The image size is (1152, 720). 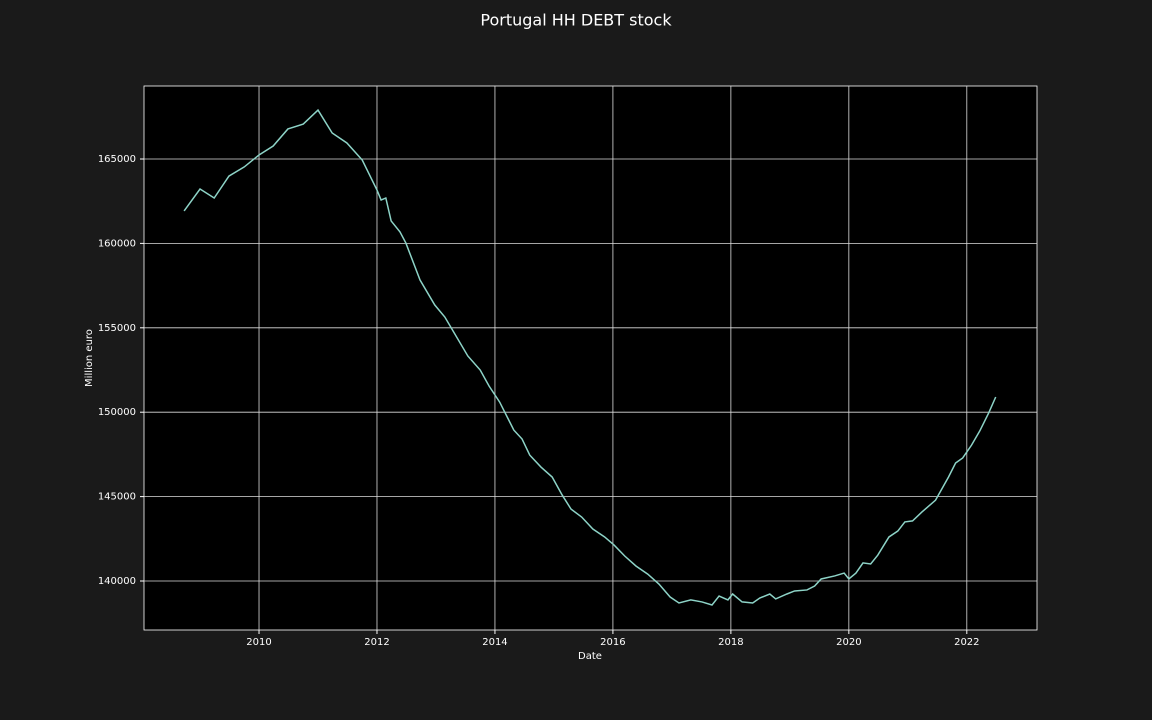 What do you see at coordinates (612, 642) in the screenshot?
I see `x-tick-label: 2016` at bounding box center [612, 642].